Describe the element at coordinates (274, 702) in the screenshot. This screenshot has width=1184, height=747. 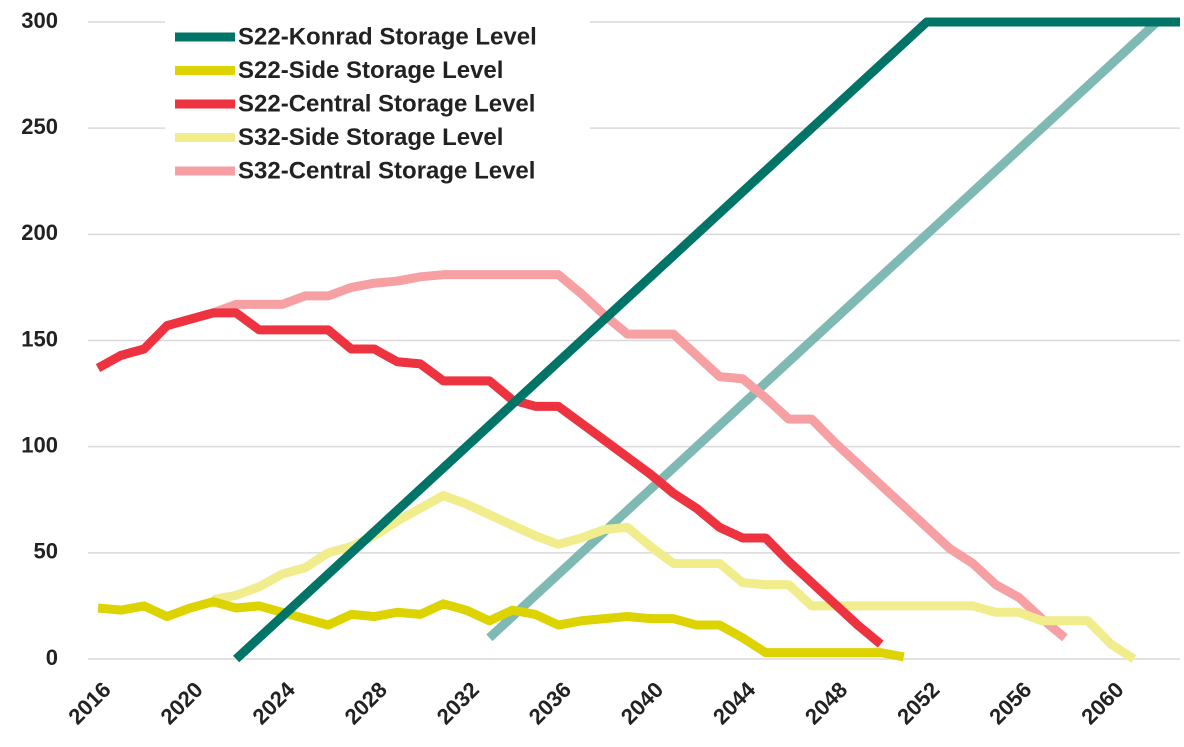
I see `x-tick-label: 2024` at that location.